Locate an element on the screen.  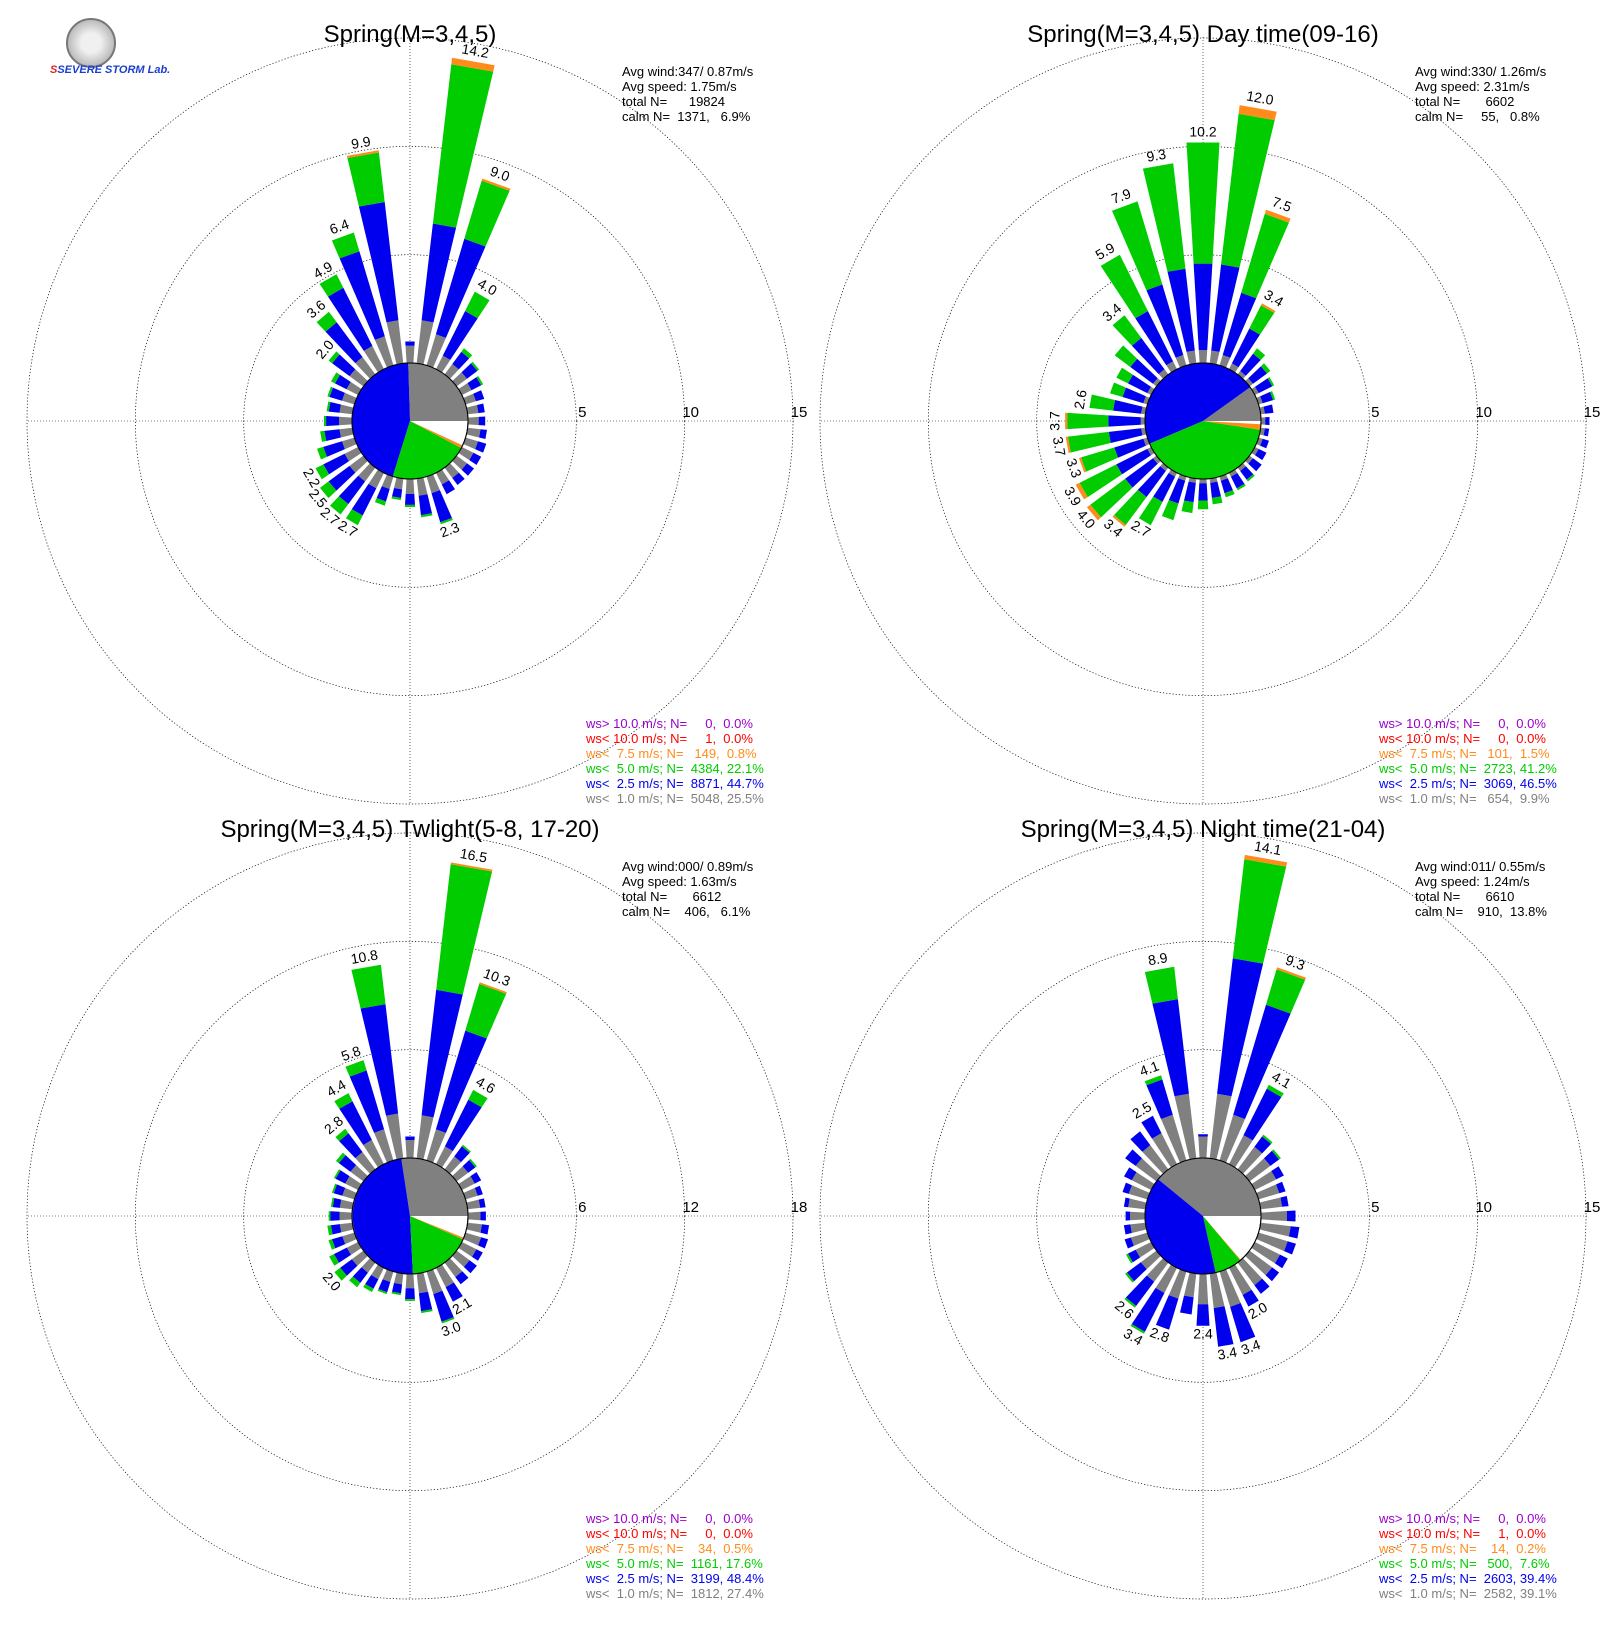
pie-slice is located at coordinates (427, 450).